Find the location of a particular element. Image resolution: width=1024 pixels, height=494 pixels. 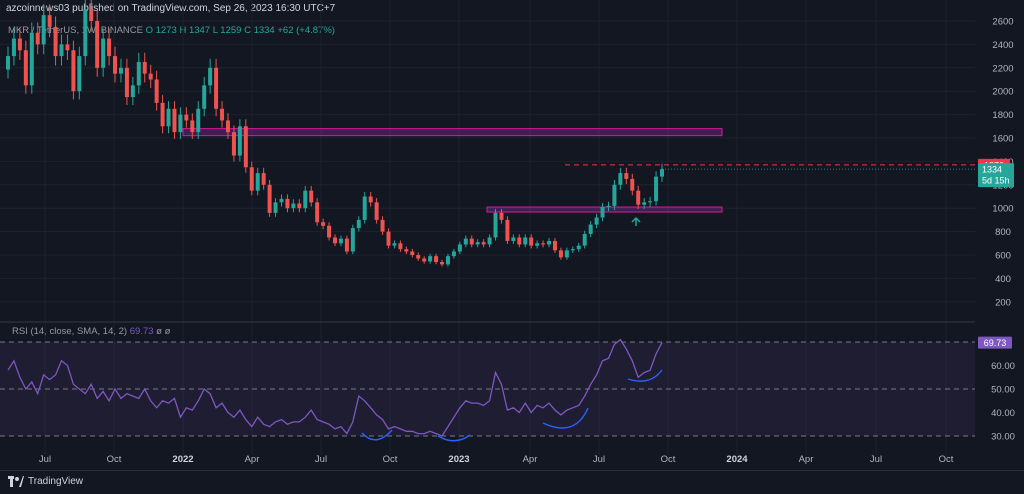

up-arrow-icon is located at coordinates (636, 221).